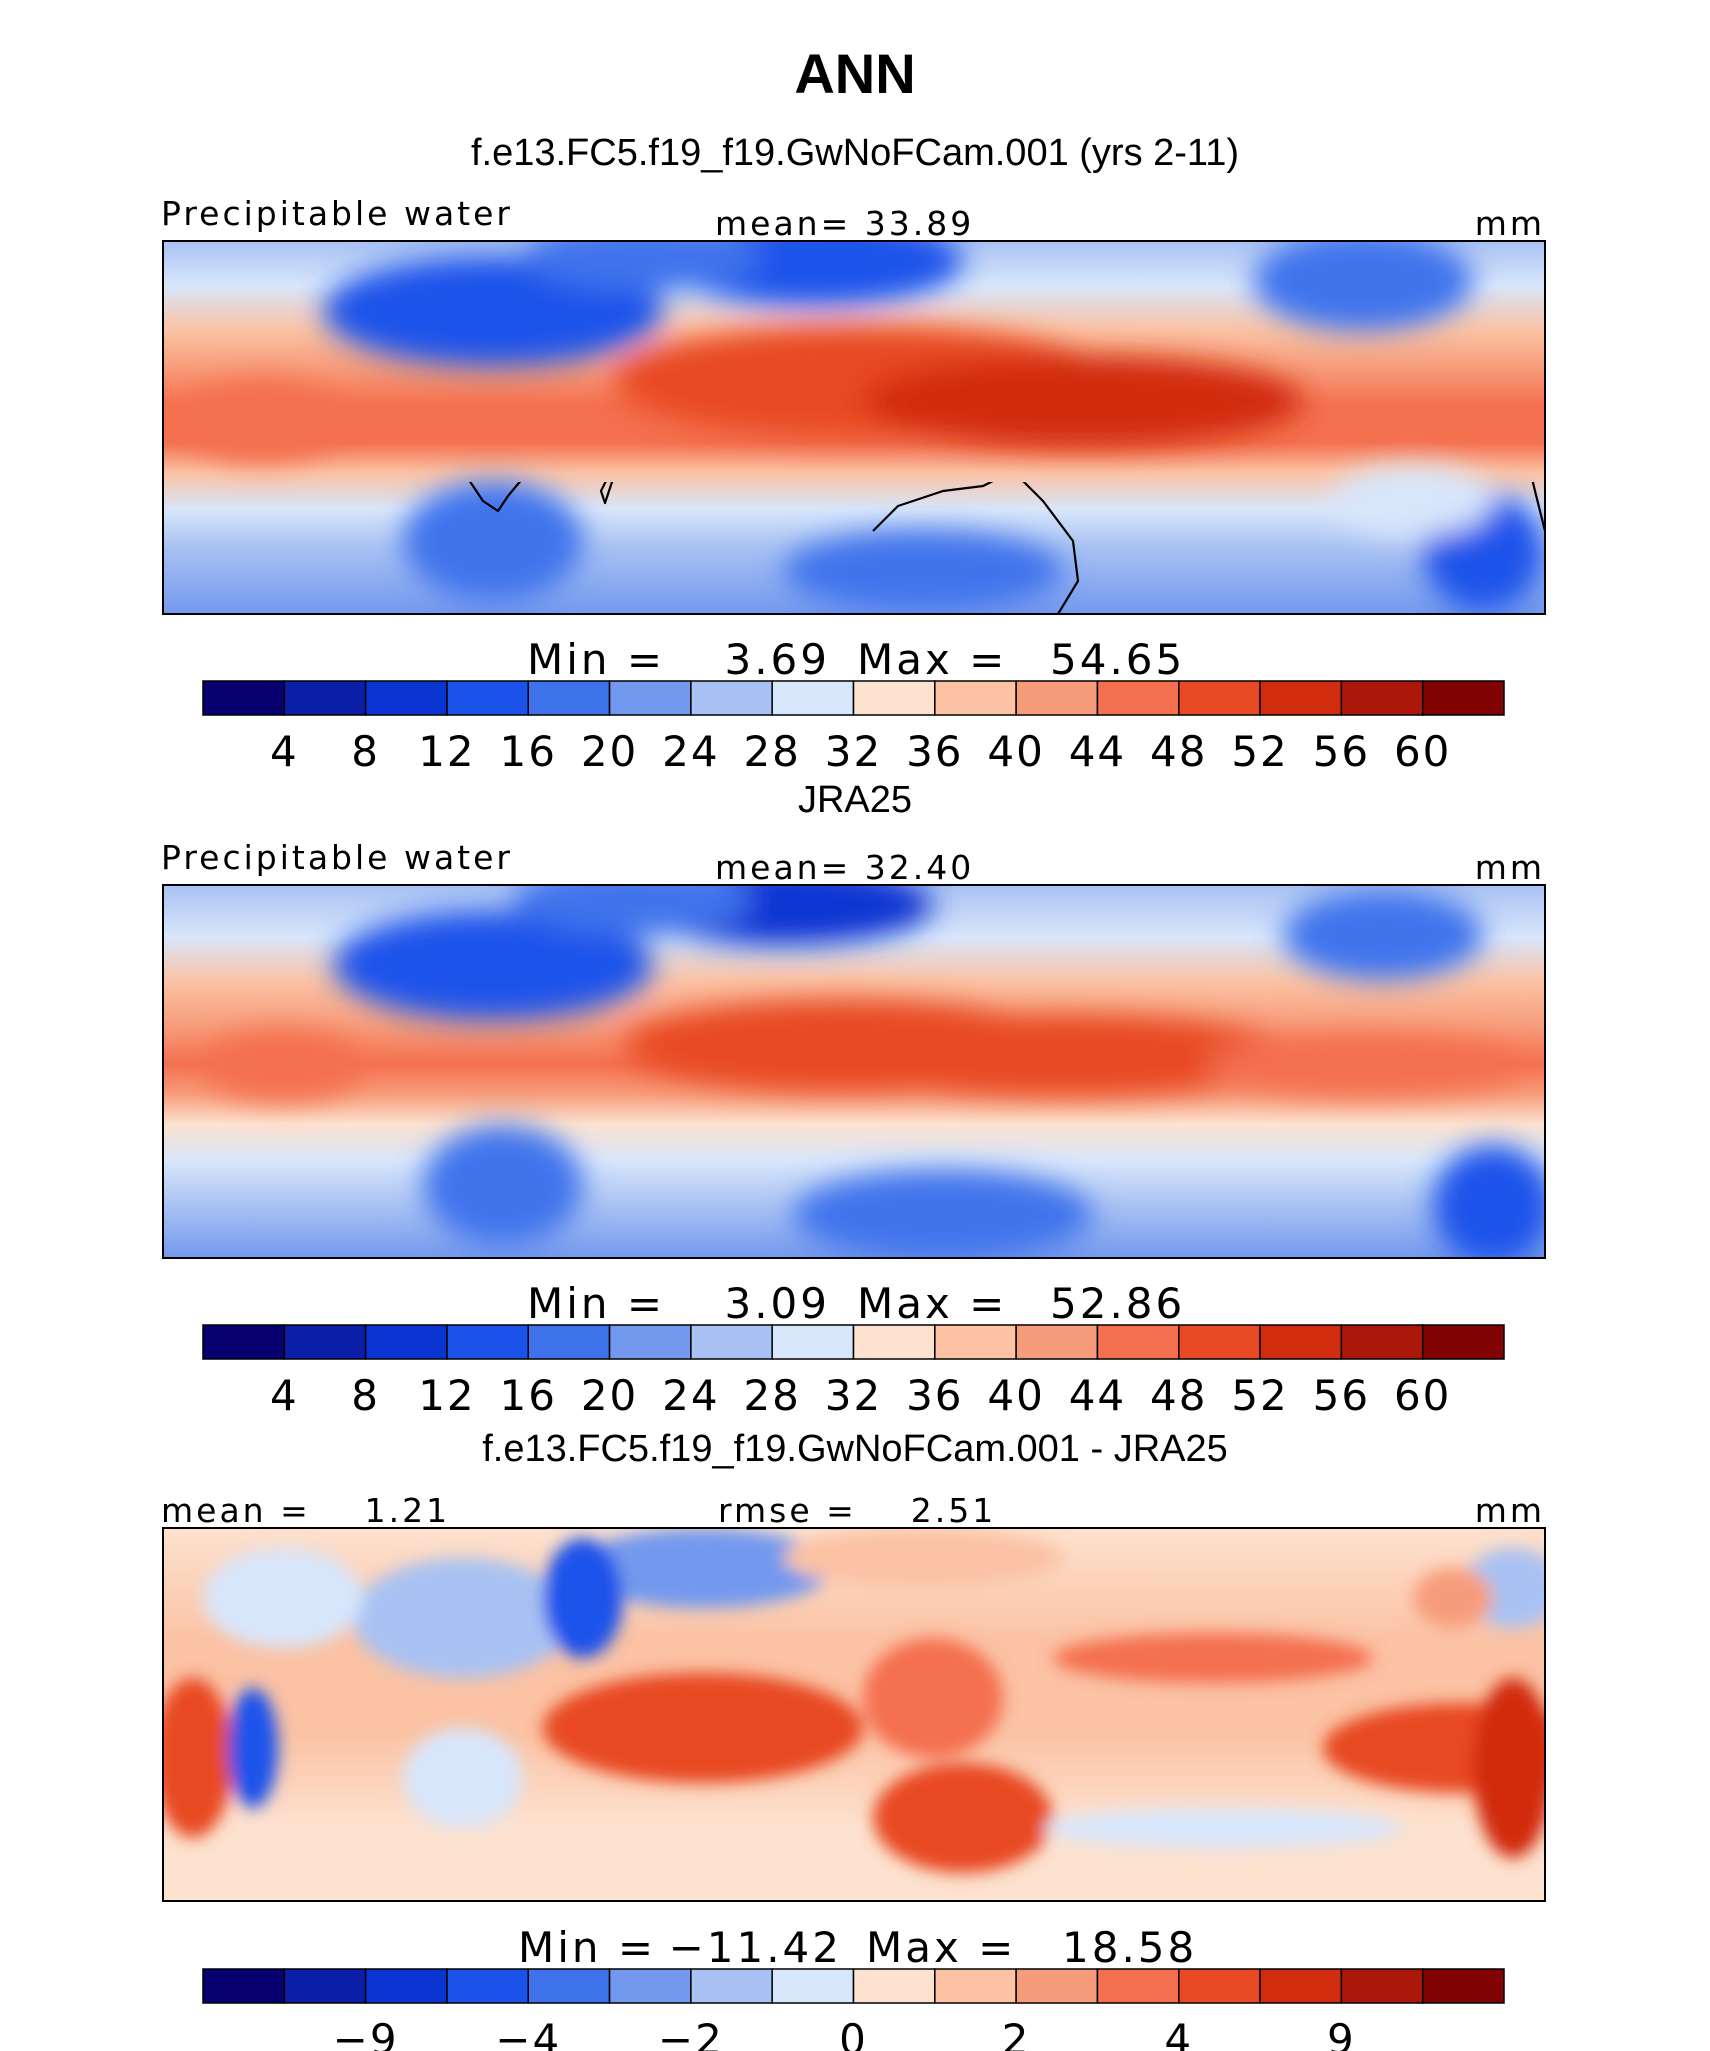  Describe the element at coordinates (1510, 867) in the screenshot. I see `panel-2-right-label: mm` at that location.